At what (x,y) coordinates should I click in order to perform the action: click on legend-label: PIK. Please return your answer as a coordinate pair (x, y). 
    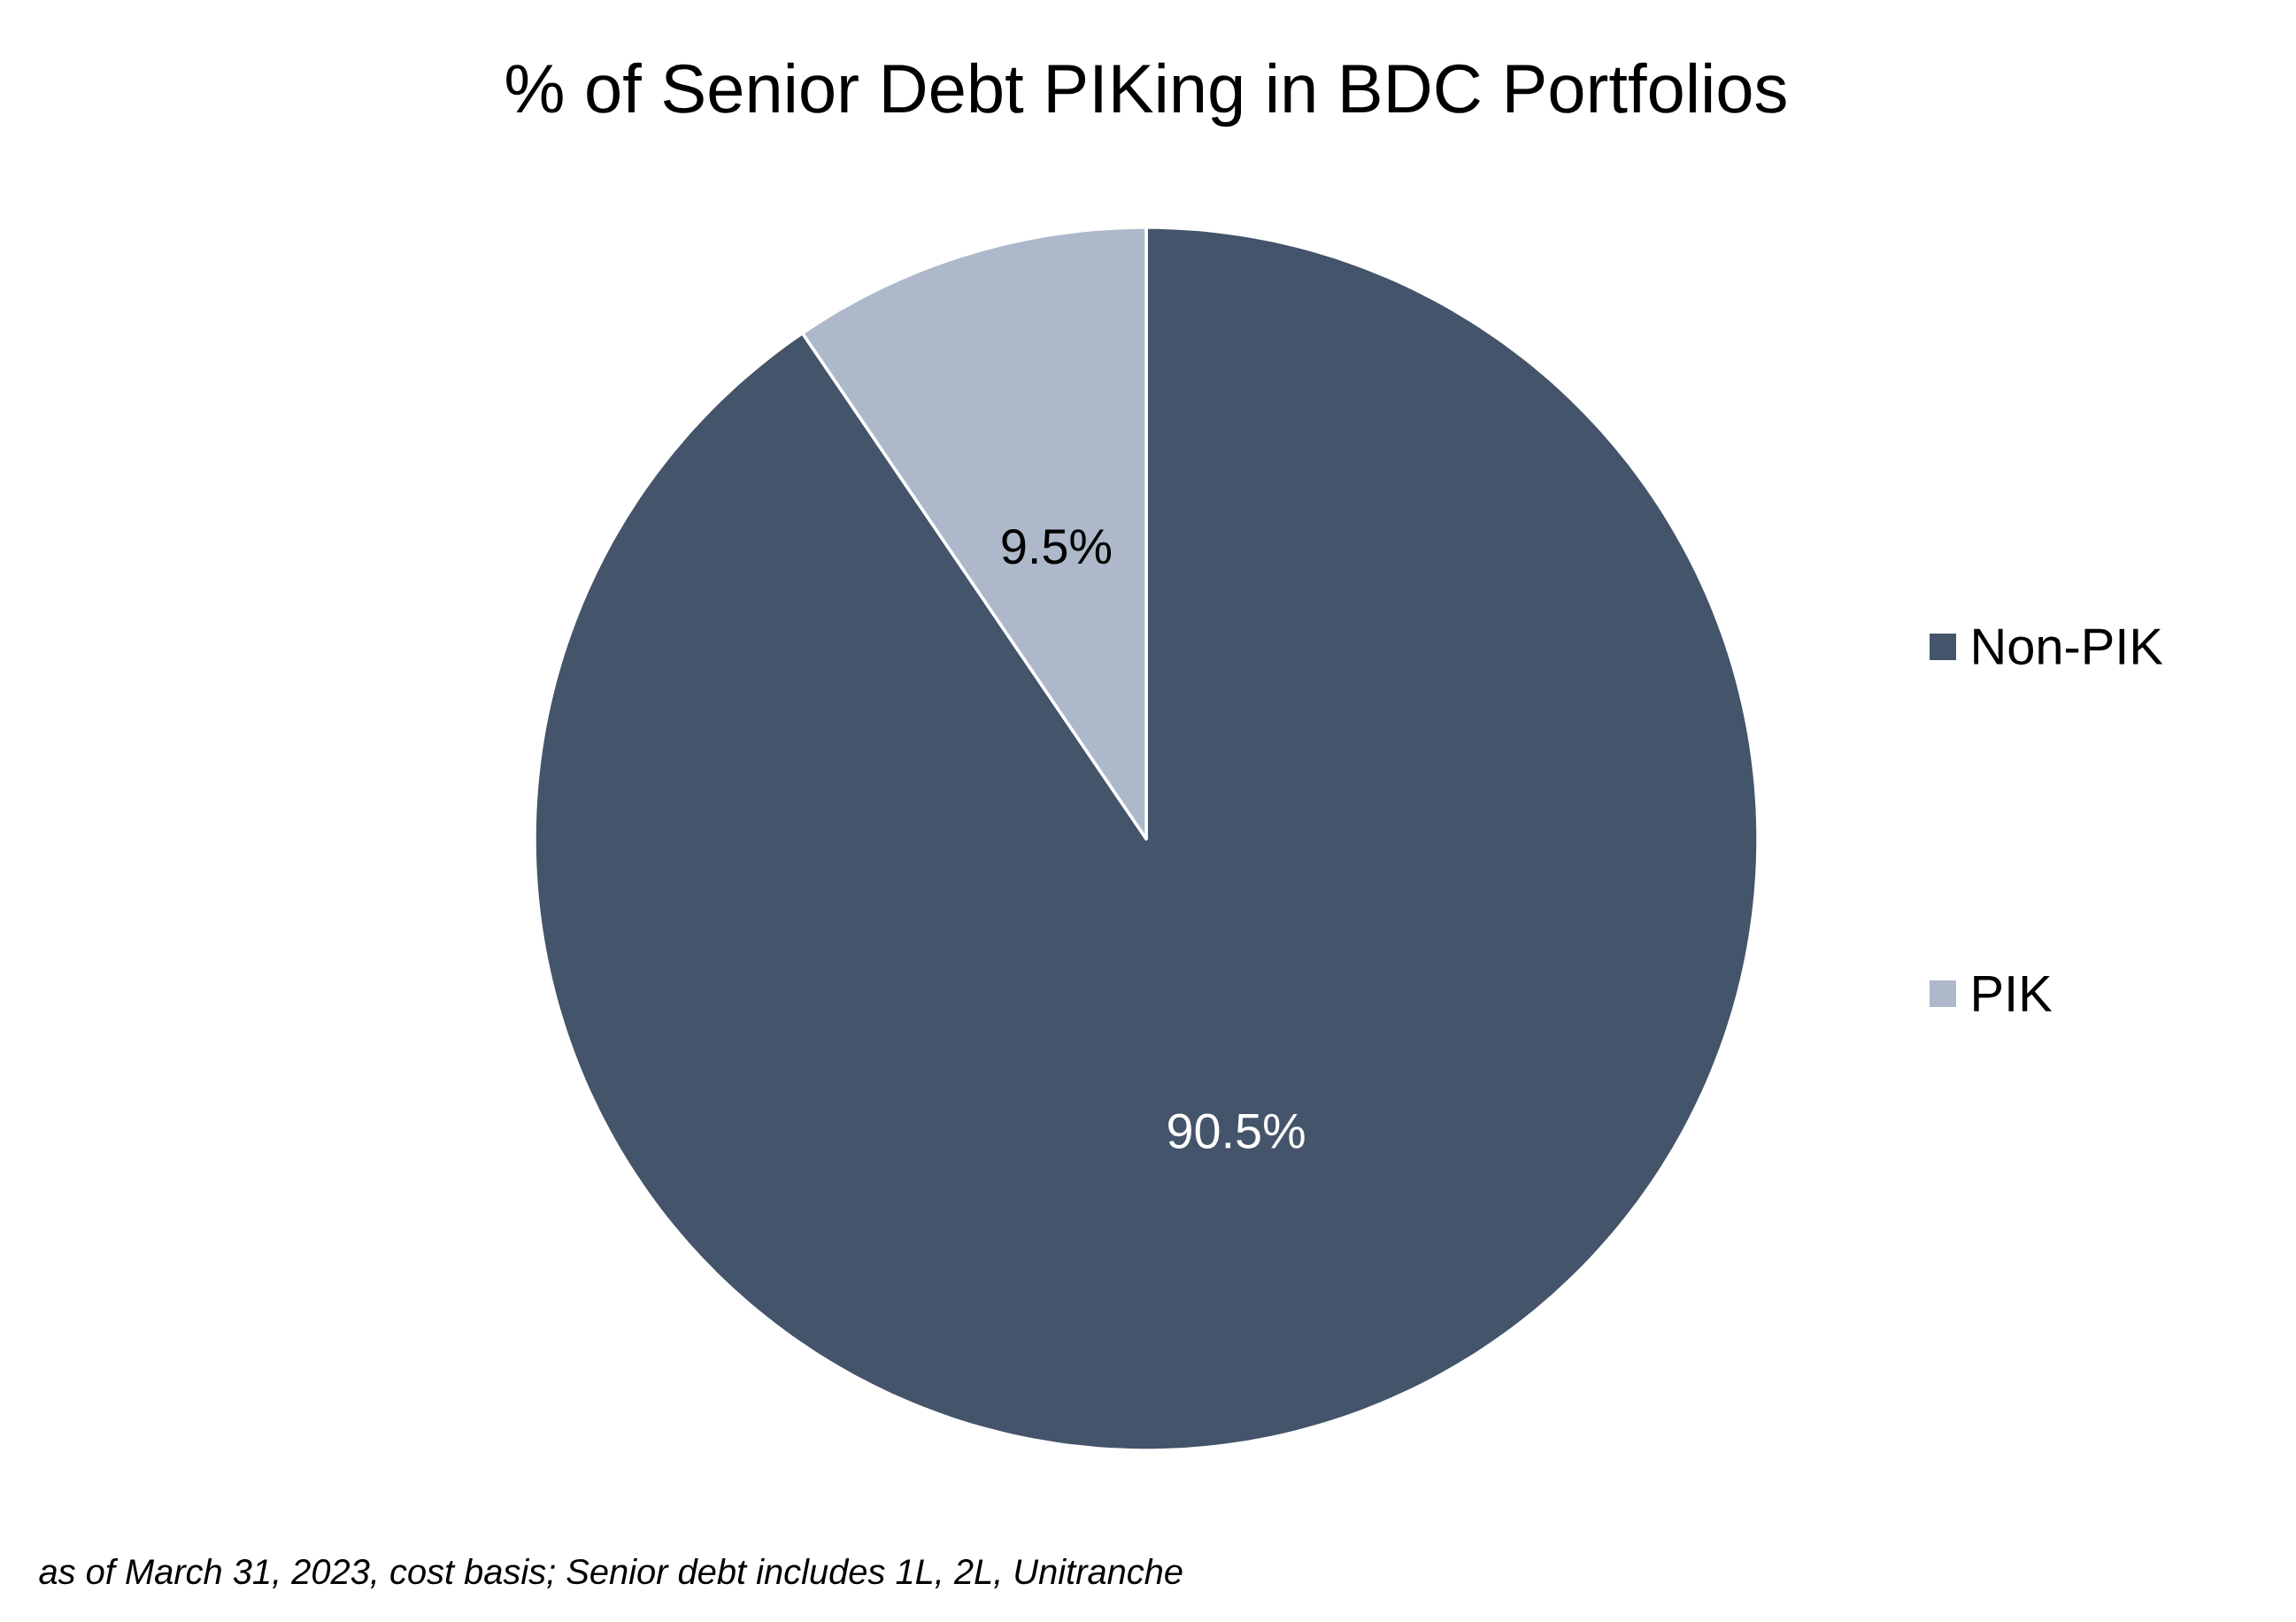
    Looking at the image, I should click on (2013, 993).